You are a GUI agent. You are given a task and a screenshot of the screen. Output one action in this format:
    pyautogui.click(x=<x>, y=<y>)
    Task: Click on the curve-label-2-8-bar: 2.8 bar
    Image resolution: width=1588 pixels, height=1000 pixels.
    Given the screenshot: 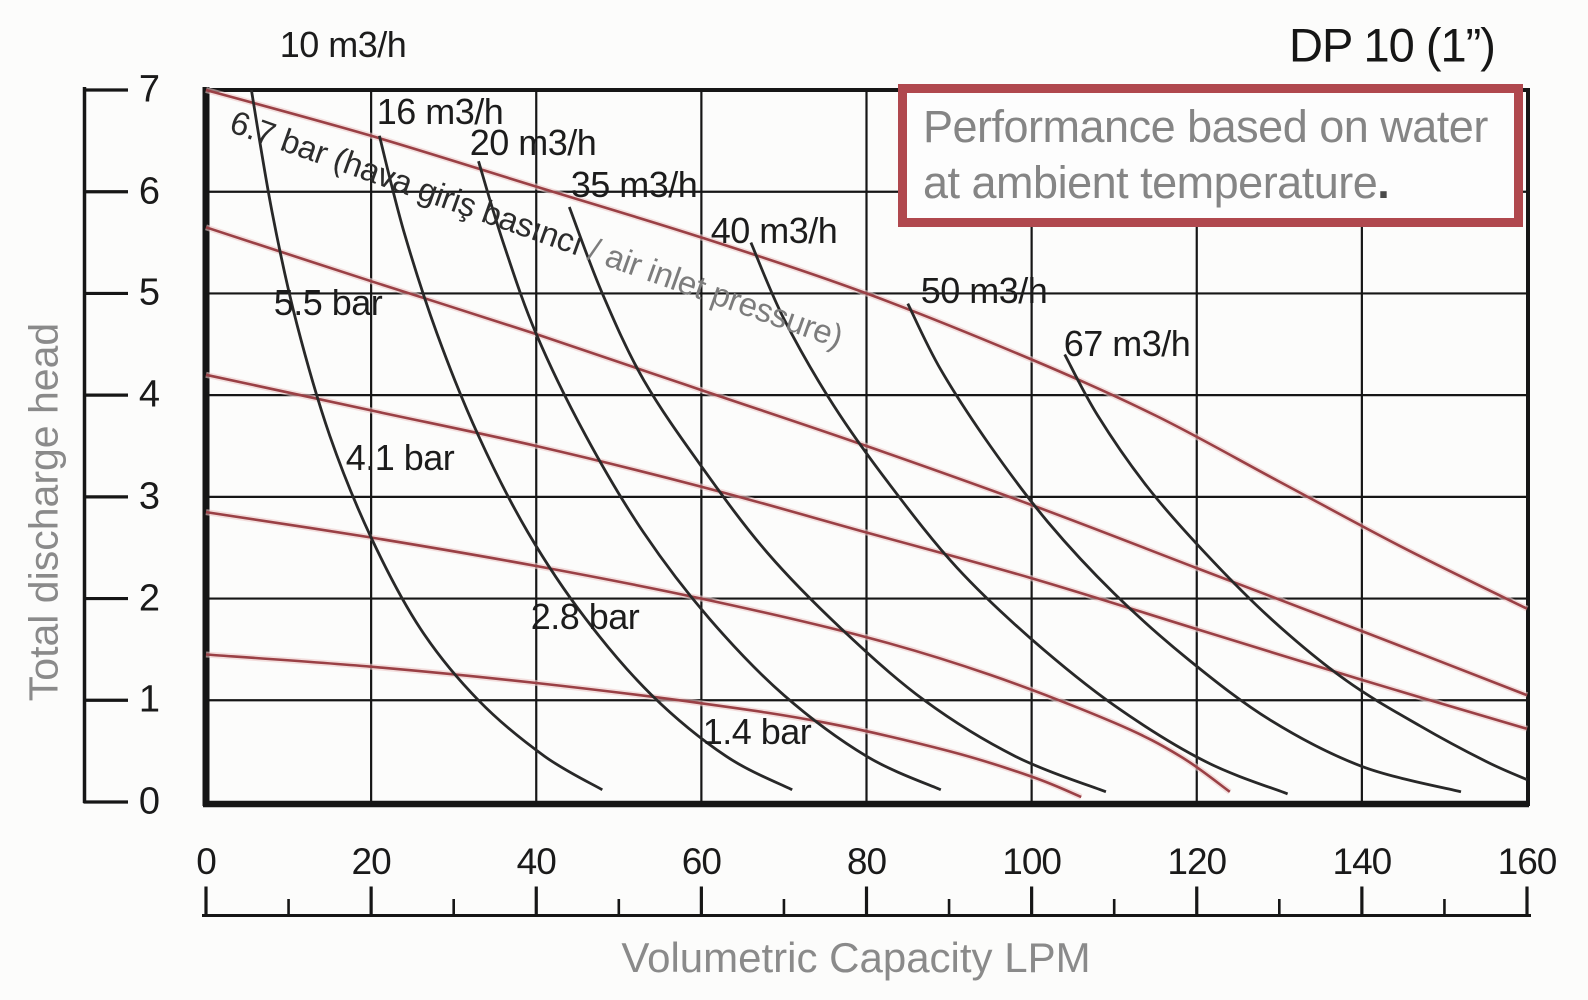 What is the action you would take?
    pyautogui.click(x=585, y=616)
    